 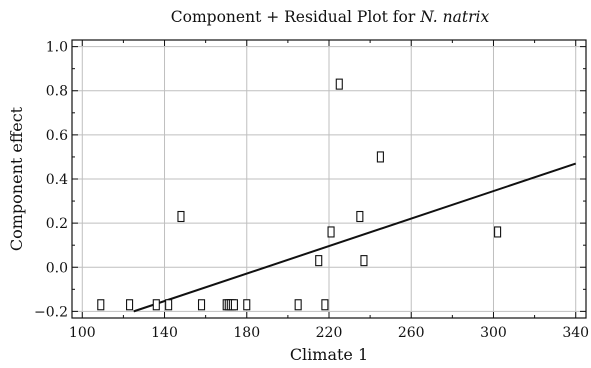 What do you see at coordinates (411, 333) in the screenshot?
I see `x-tick-label: 260` at bounding box center [411, 333].